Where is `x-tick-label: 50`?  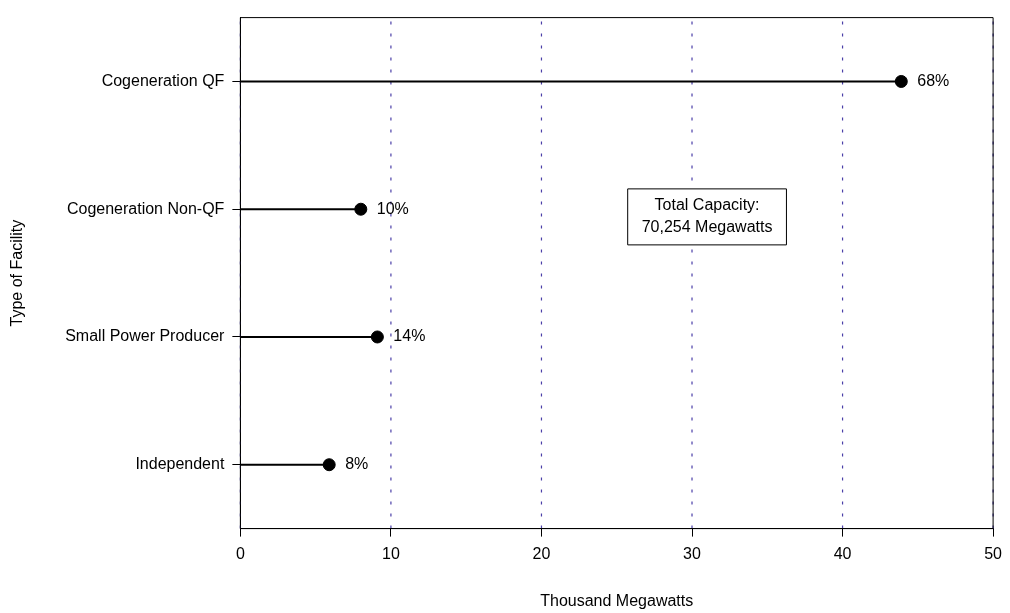 x-tick-label: 50 is located at coordinates (993, 553).